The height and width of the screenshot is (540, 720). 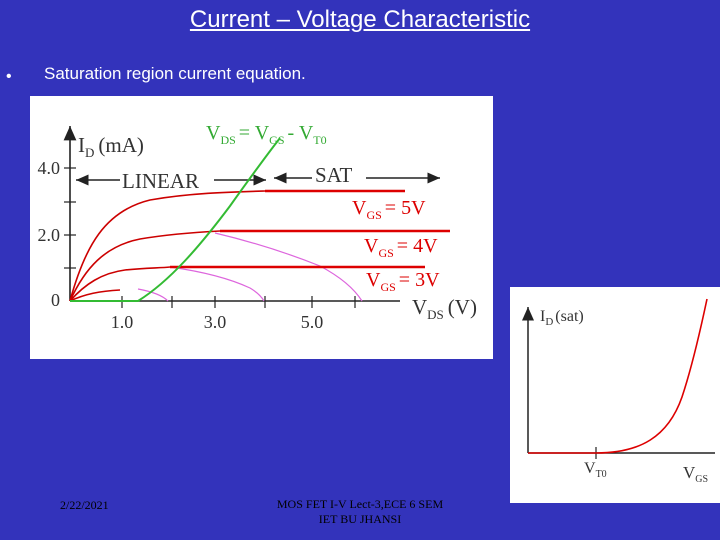 I want to click on y-tick-label-2: 2.0, so click(x=49, y=235).